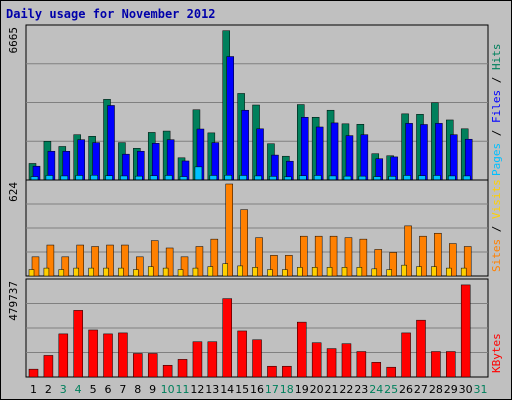 This screenshot has height=400, width=512. What do you see at coordinates (13, 192) in the screenshot?
I see `y-max-label: 624` at bounding box center [13, 192].